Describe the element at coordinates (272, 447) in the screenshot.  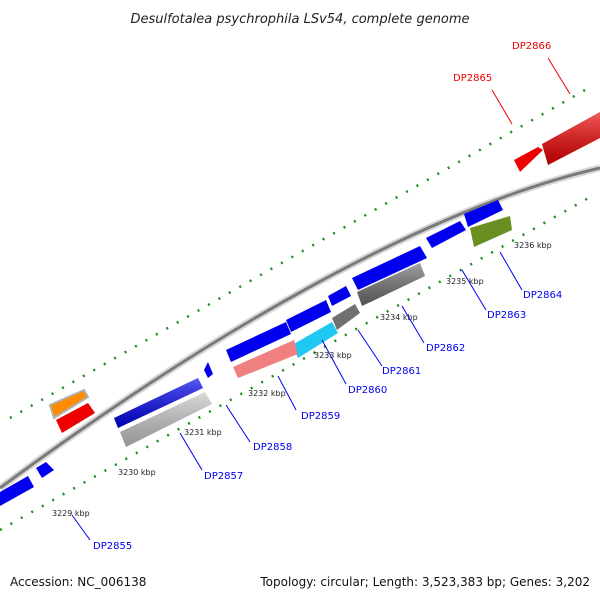
I see `gene-label-dp2858: DP2858` at that location.